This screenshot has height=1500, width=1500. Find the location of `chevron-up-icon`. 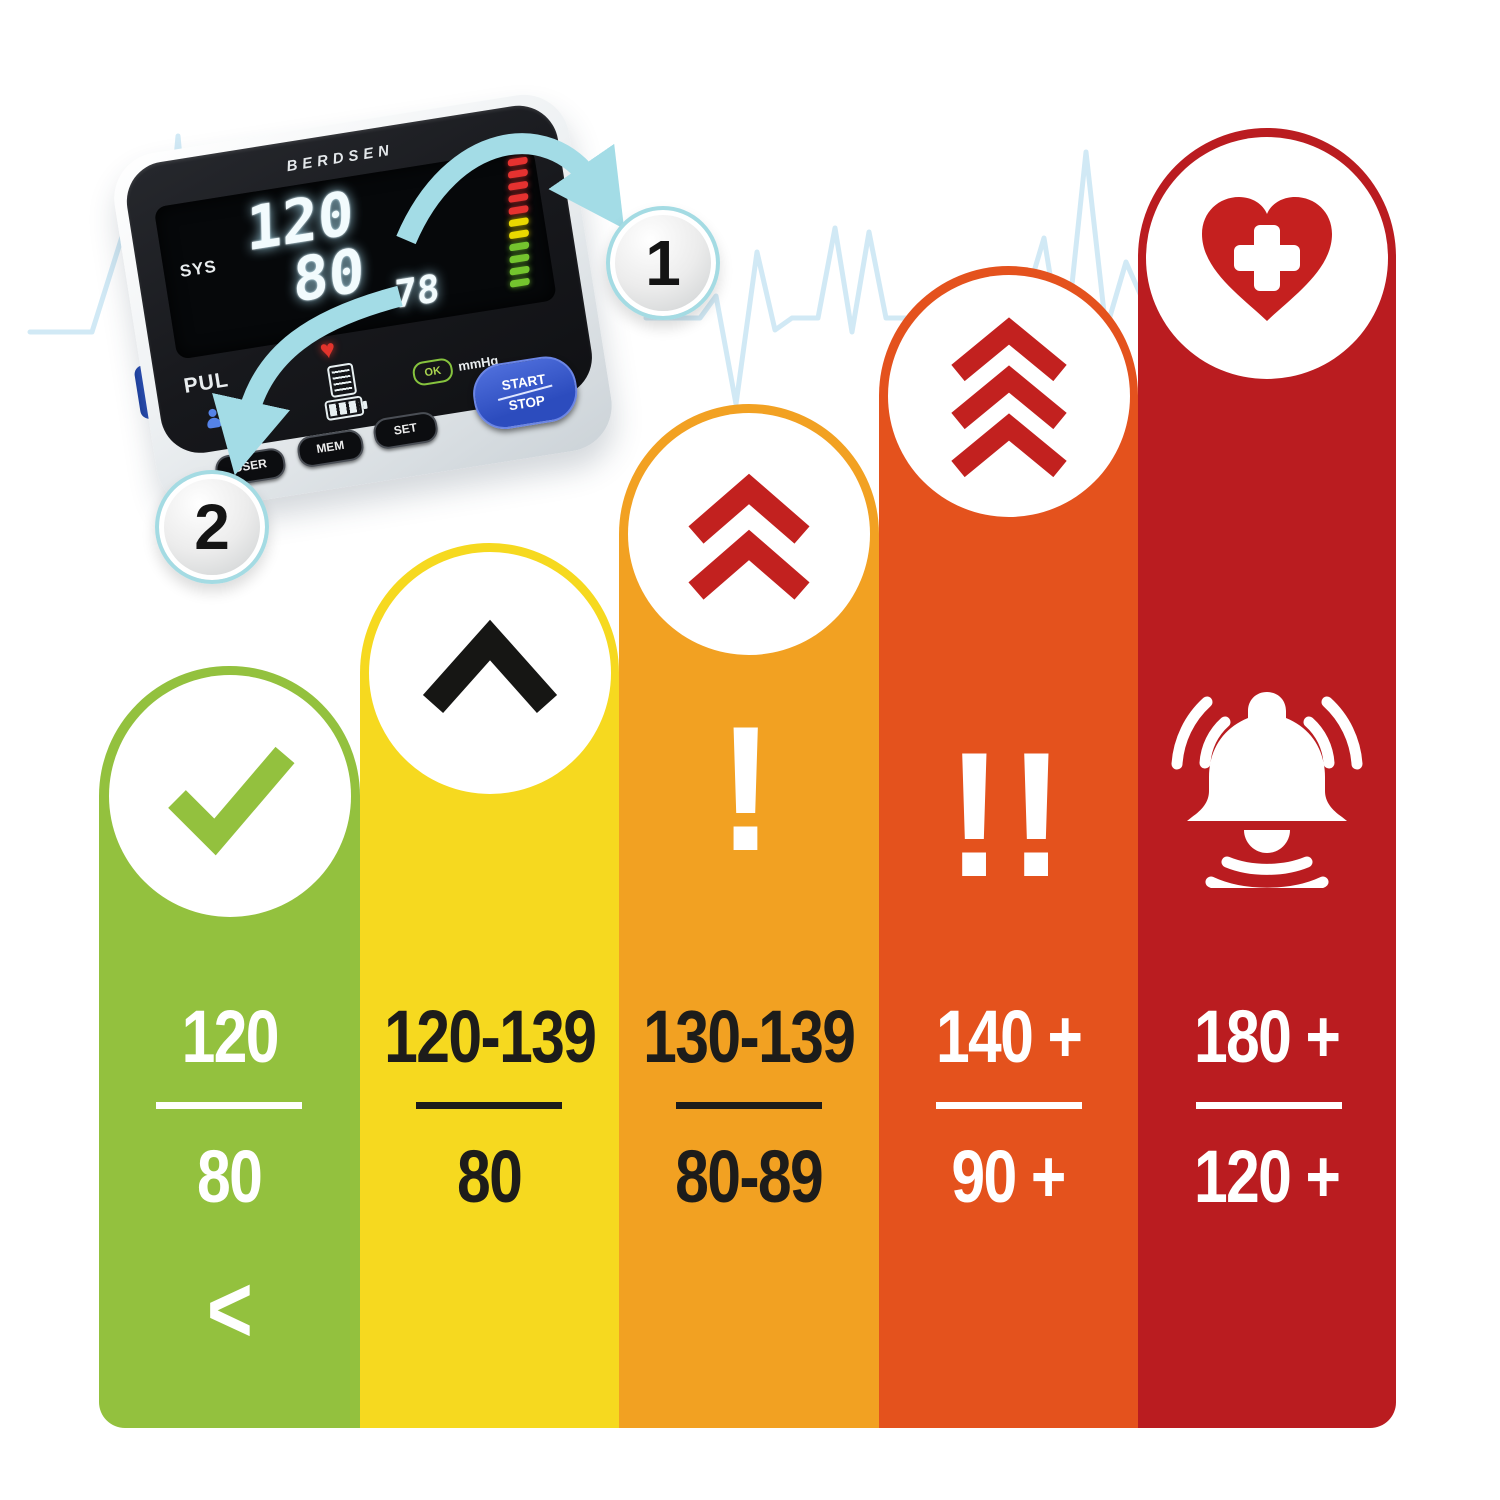

chevron-up-icon is located at coordinates (489, 673).